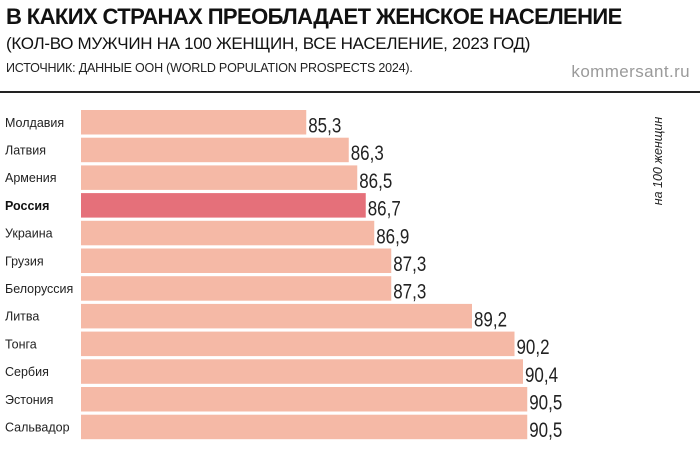 This screenshot has width=700, height=471. What do you see at coordinates (630, 71) in the screenshot?
I see `brand-watermark: kommersant.ru` at bounding box center [630, 71].